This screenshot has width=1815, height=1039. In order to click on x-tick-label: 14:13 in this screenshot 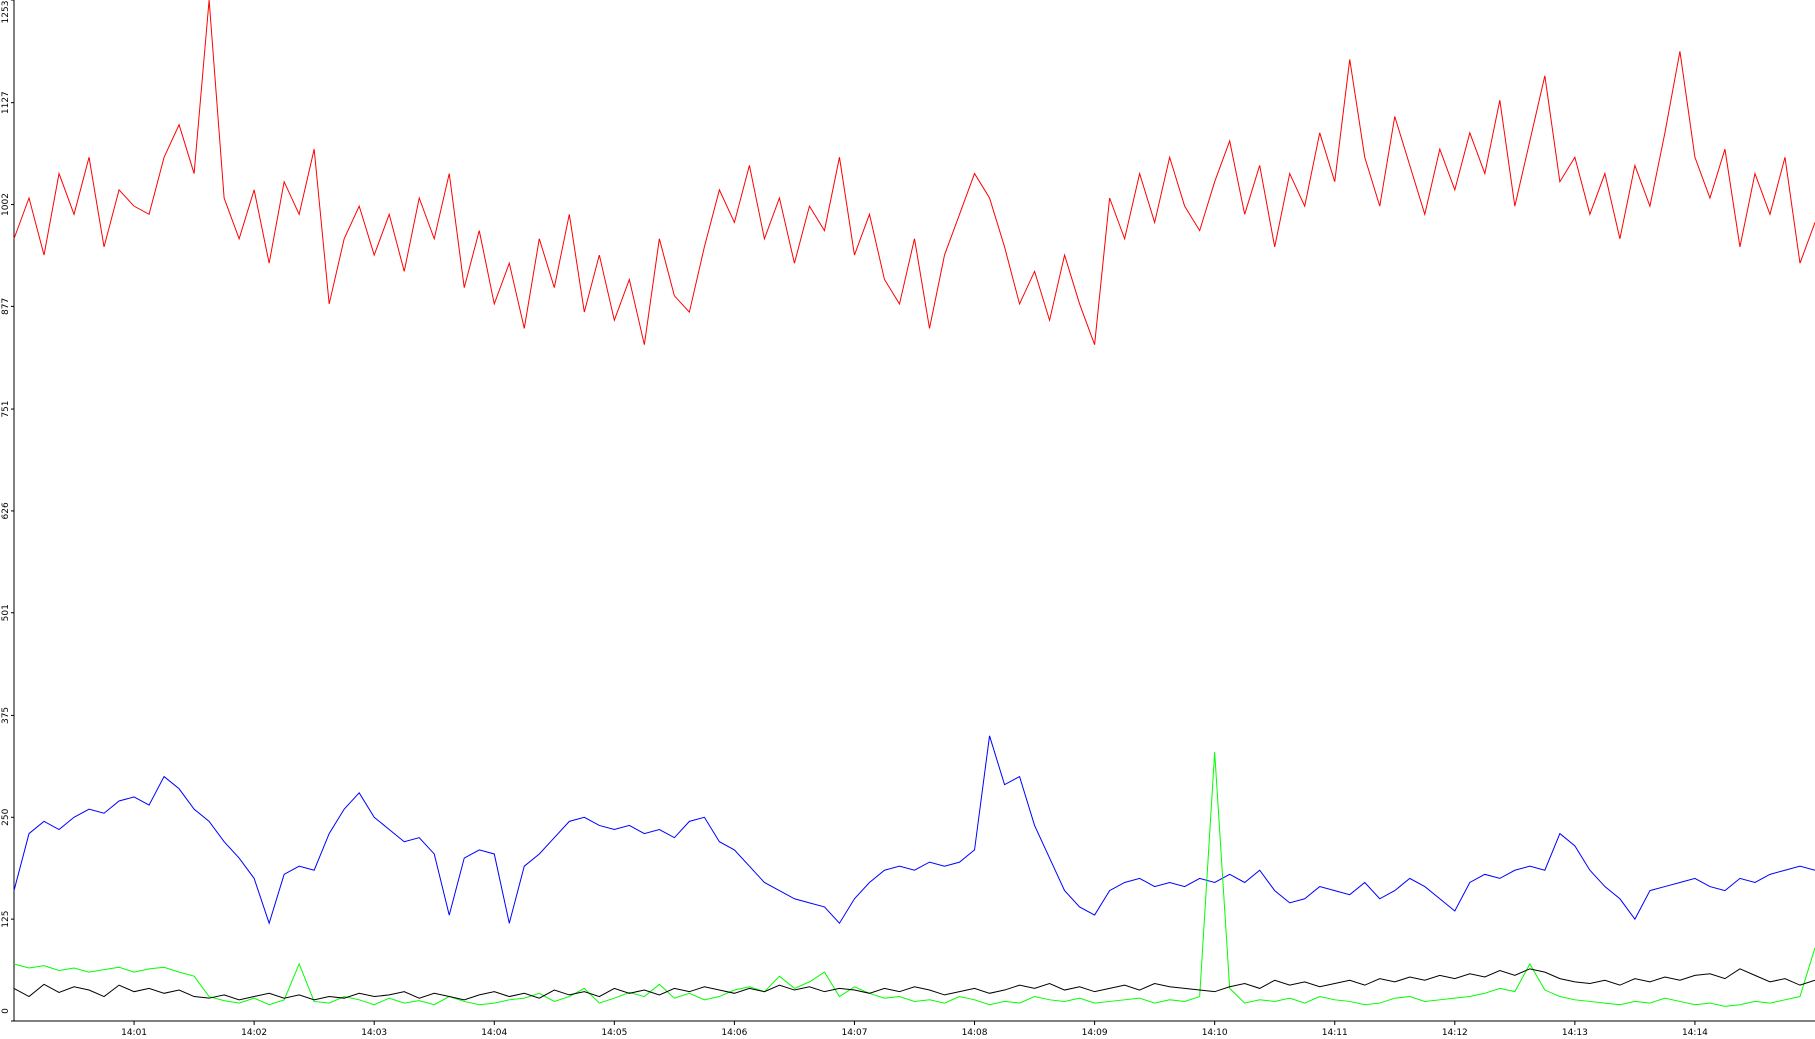, I will do `click(1575, 1033)`.